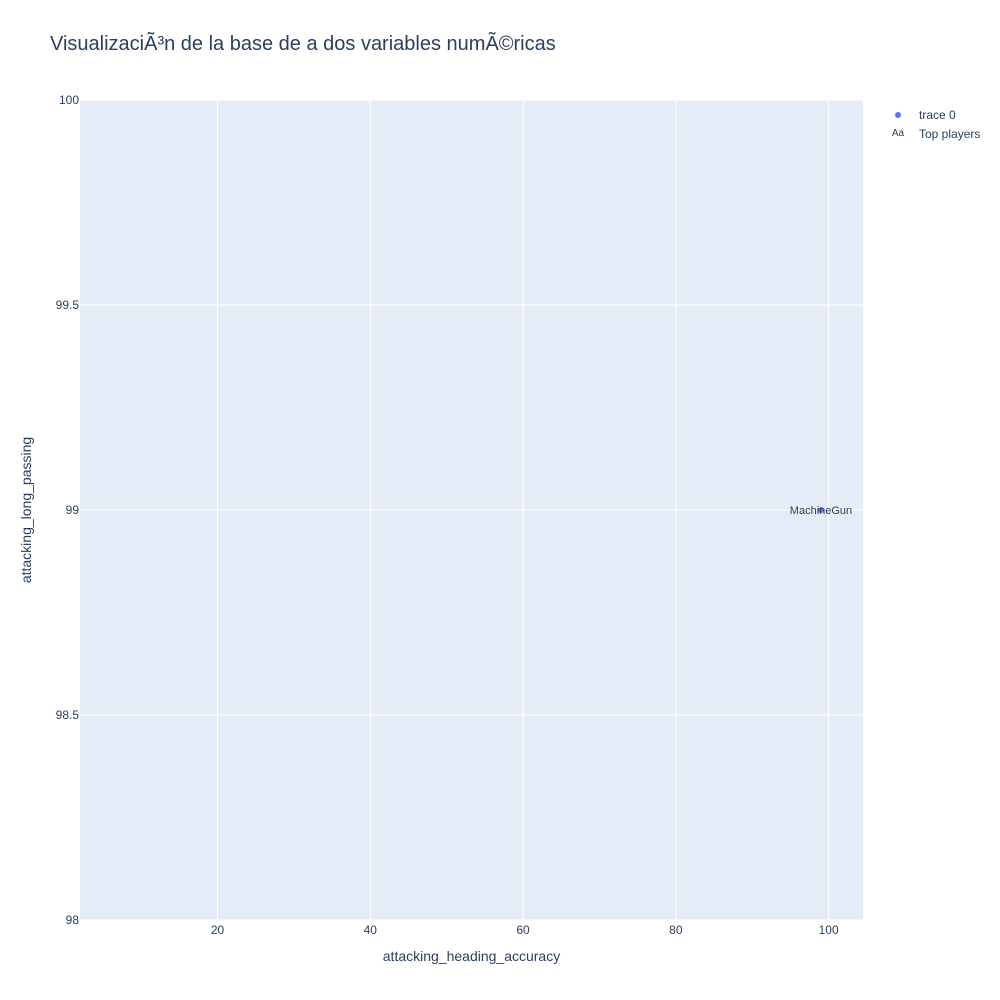 The image size is (1000, 1000). What do you see at coordinates (676, 930) in the screenshot?
I see `x-tick-label: 80` at bounding box center [676, 930].